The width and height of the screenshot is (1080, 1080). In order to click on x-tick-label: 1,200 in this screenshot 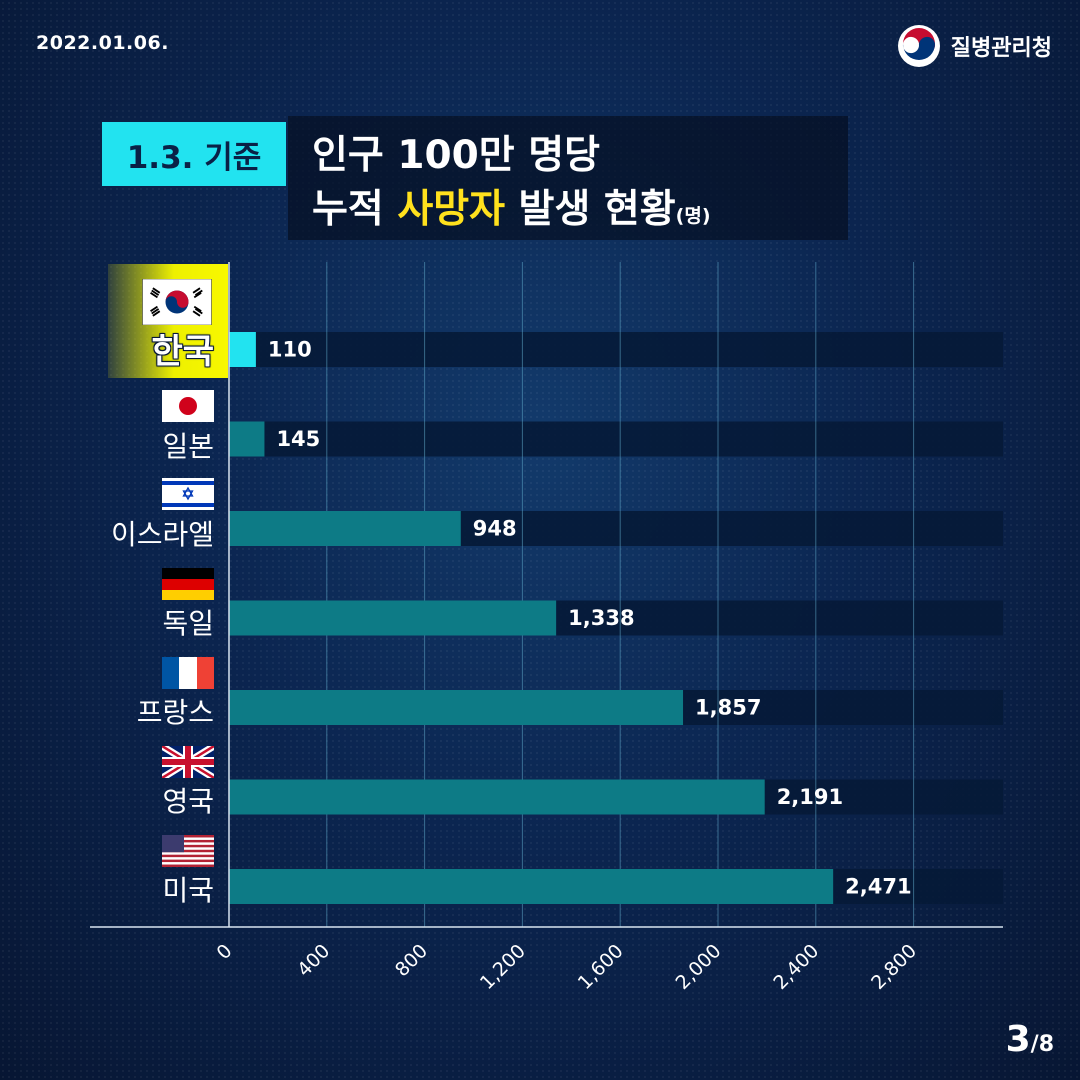, I will do `click(503, 967)`.